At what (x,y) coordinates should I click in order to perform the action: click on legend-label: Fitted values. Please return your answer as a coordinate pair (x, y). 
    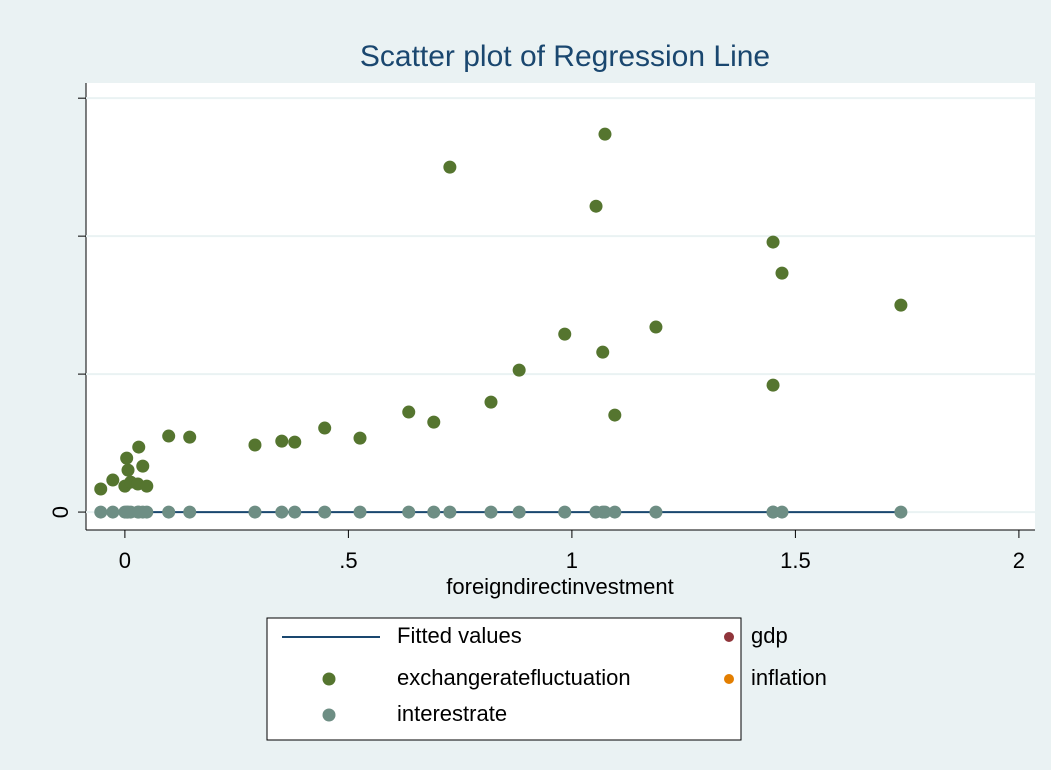
    Looking at the image, I should click on (459, 635).